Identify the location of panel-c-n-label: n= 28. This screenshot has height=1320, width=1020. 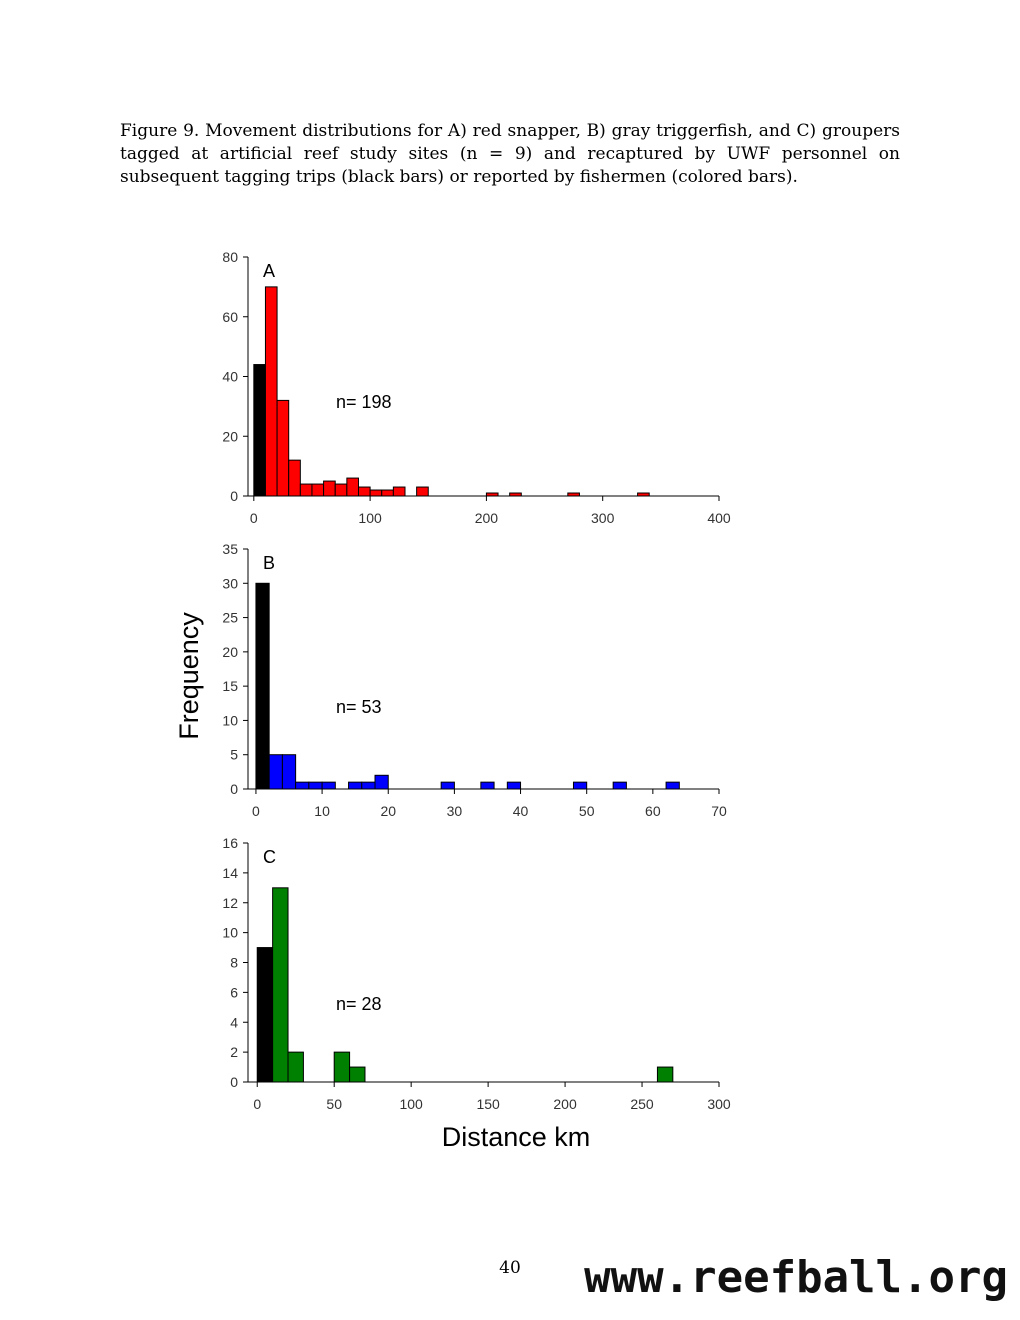
(359, 1004).